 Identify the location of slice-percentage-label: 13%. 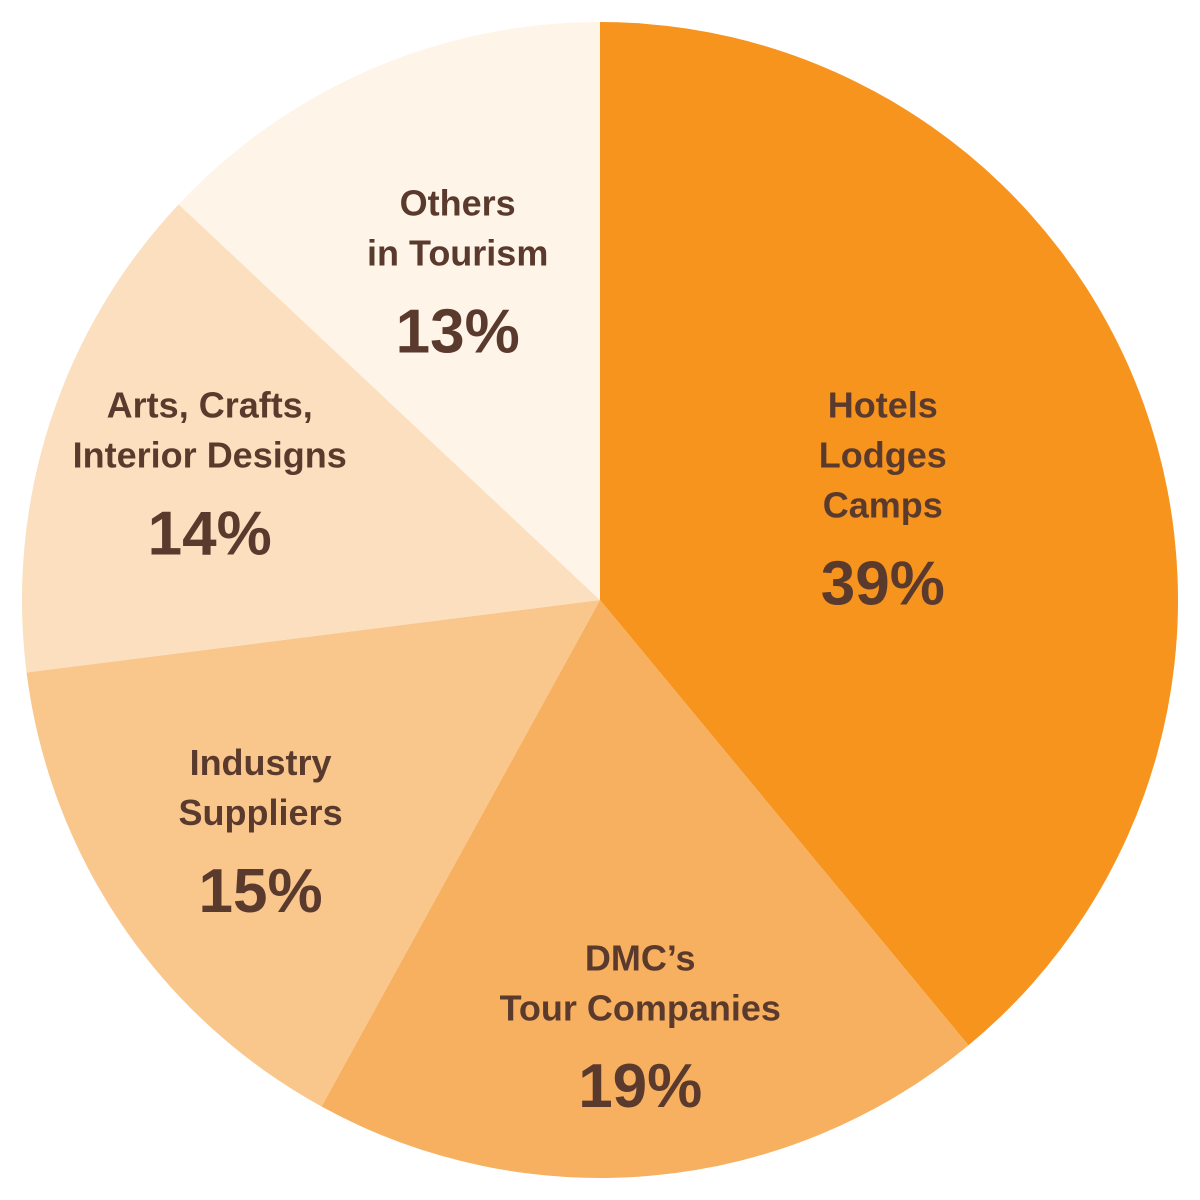
(458, 331).